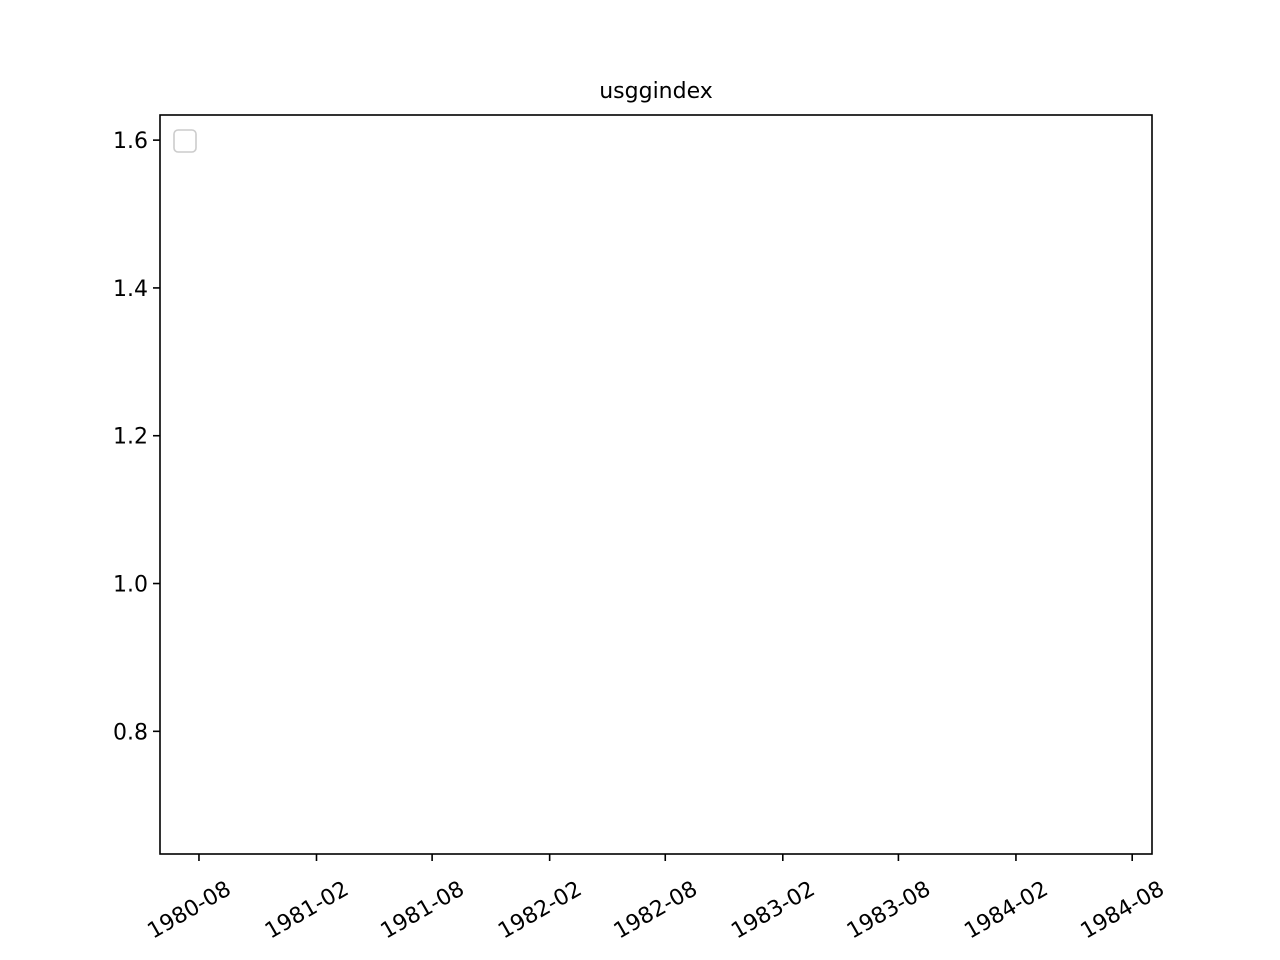  What do you see at coordinates (130, 141) in the screenshot?
I see `y-tick-label: 1.6` at bounding box center [130, 141].